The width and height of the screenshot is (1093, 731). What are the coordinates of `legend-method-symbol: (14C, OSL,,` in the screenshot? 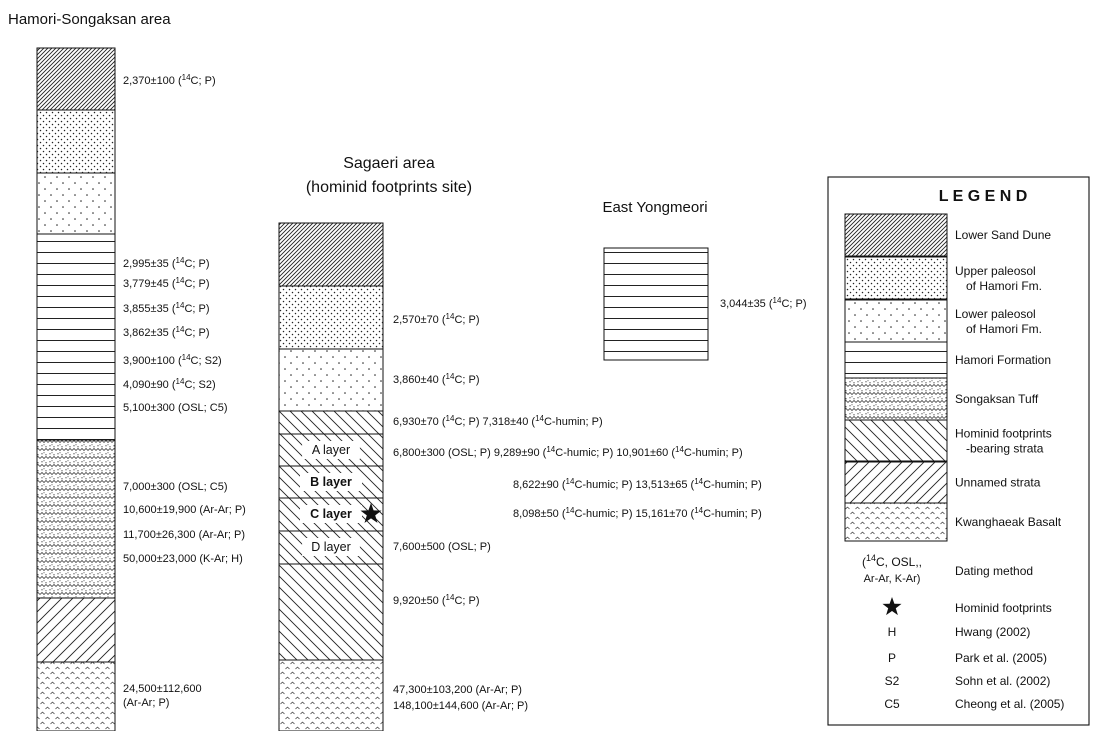 It's located at (892, 561).